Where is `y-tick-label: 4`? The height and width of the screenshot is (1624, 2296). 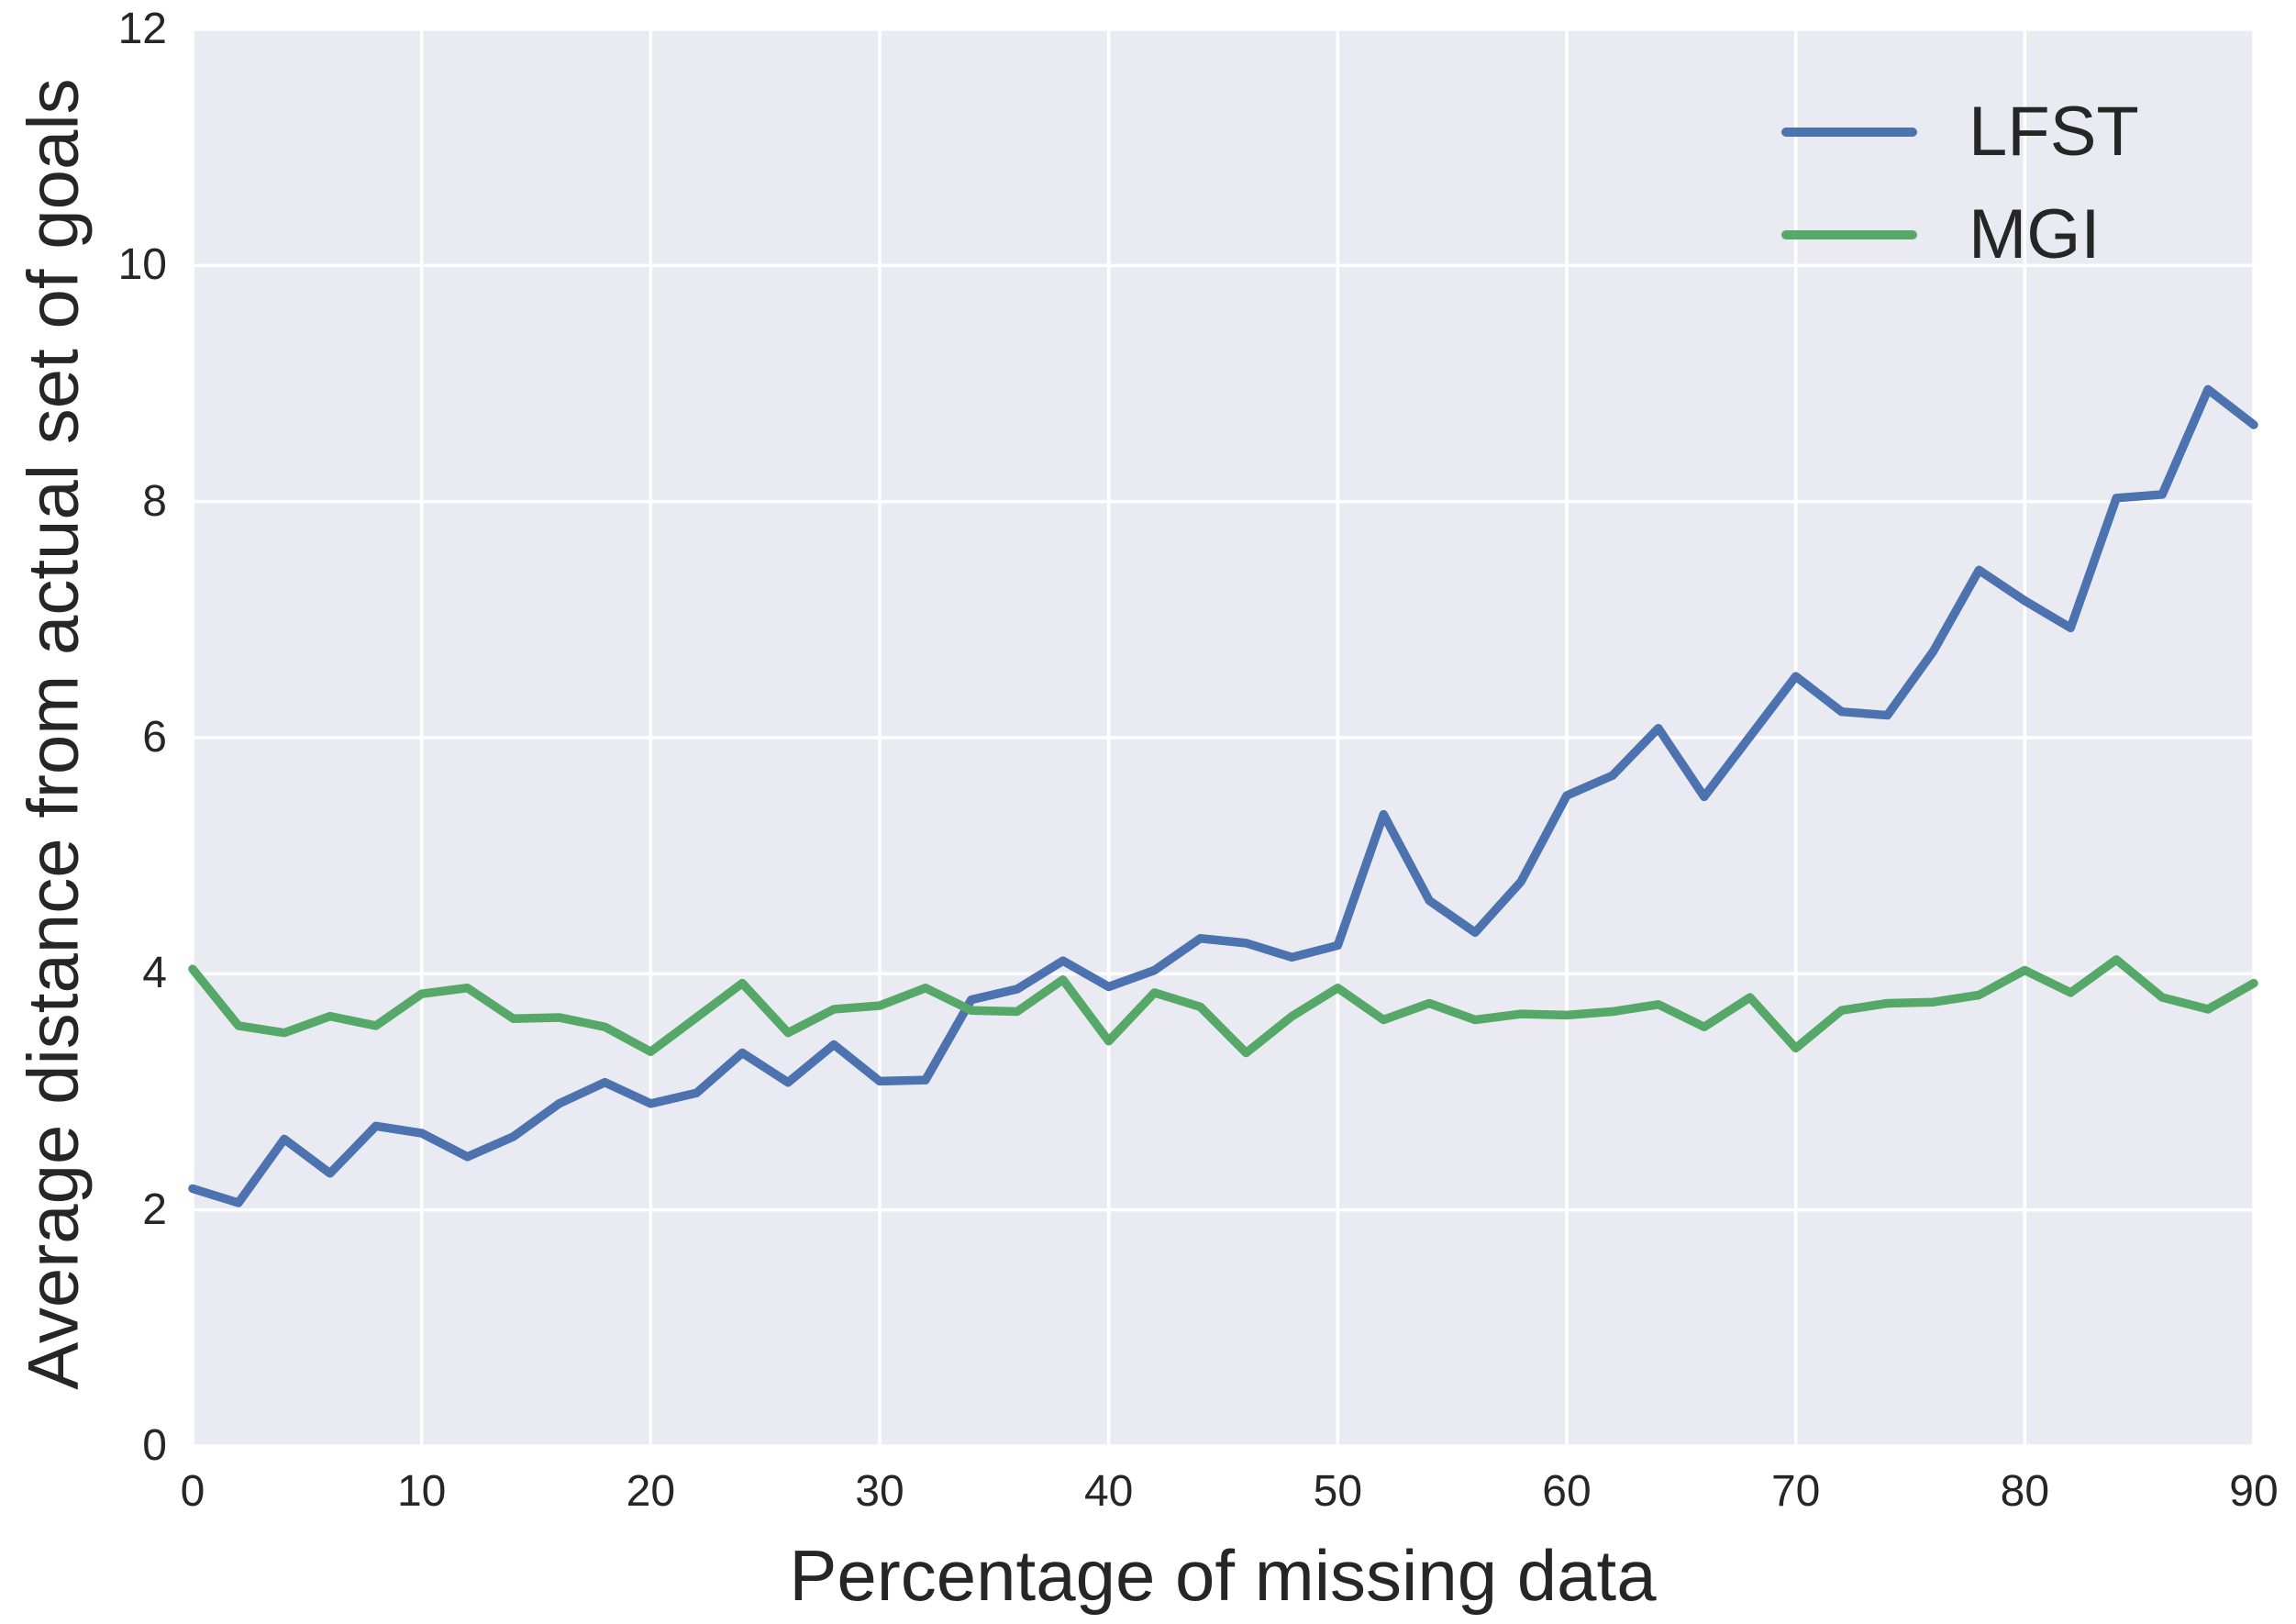 y-tick-label: 4 is located at coordinates (154, 973).